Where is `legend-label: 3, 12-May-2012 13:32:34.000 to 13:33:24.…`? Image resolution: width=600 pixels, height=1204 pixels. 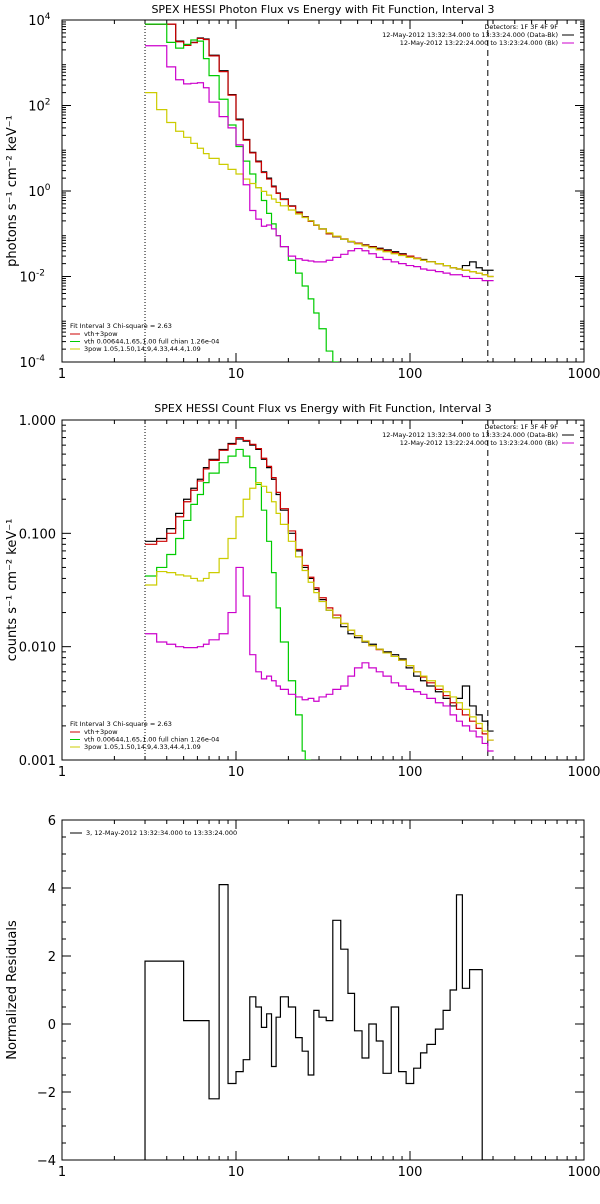 legend-label: 3, 12-May-2012 13:32:34.000 to 13:33:24.… is located at coordinates (161, 833).